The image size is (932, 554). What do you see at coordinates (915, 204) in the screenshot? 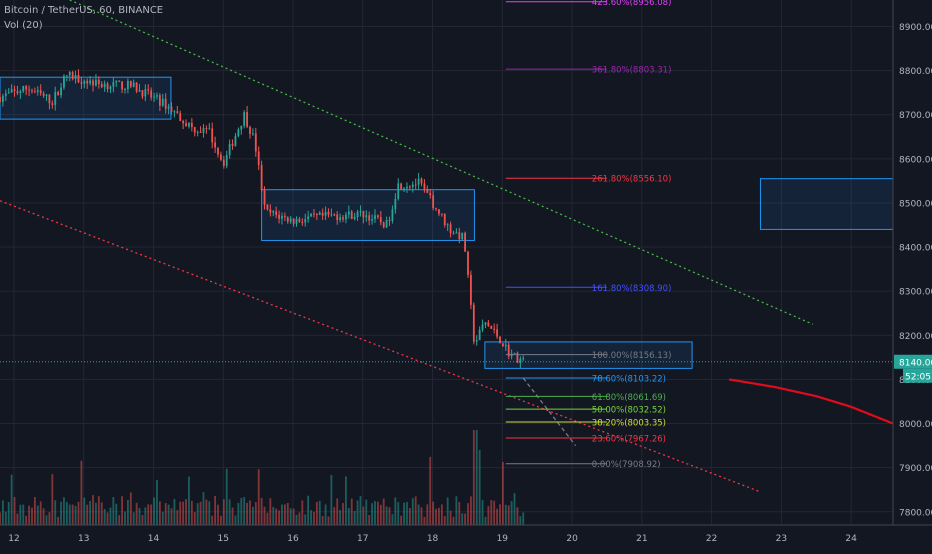
I see `price-tick-label: 8500.00` at bounding box center [915, 204].